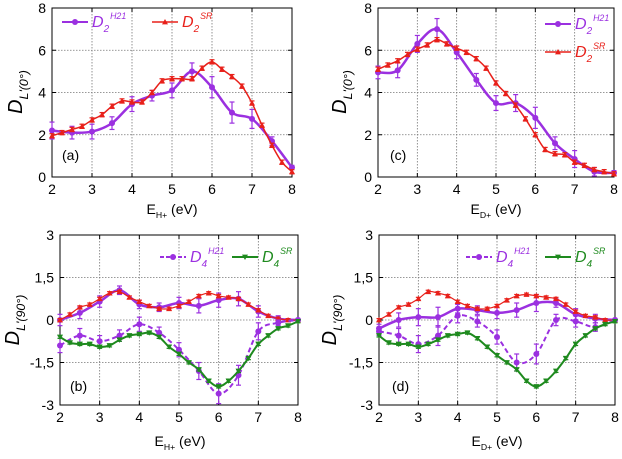 This screenshot has height=459, width=622. What do you see at coordinates (364, 278) in the screenshot?
I see `y-tick-label: 1,5` at bounding box center [364, 278].